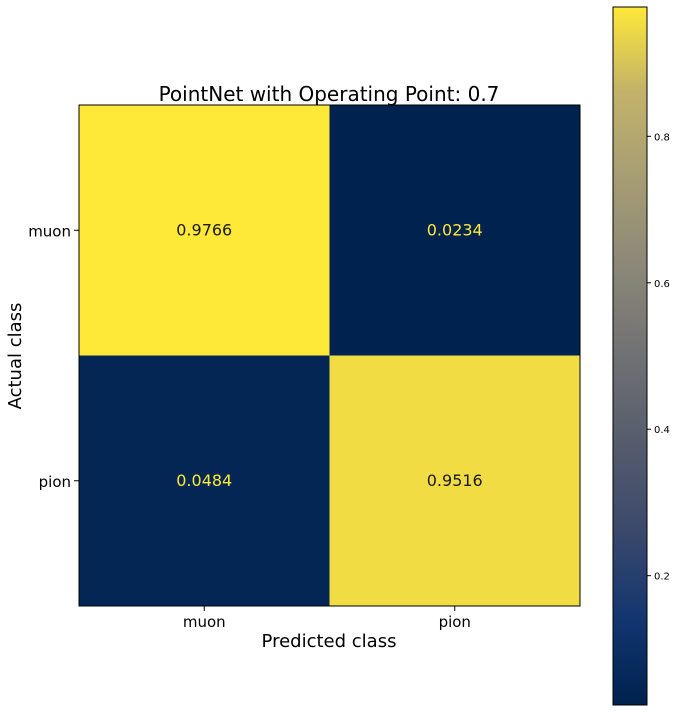  I want to click on x-tick-label: muon, so click(204, 622).